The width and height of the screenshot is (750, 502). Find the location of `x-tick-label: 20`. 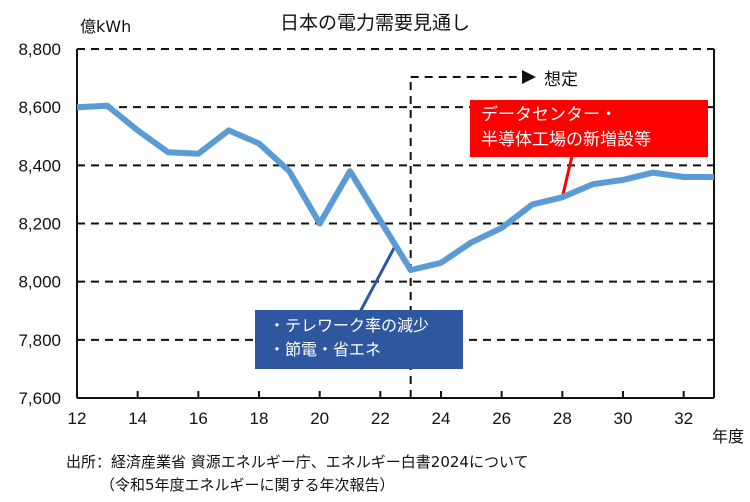

x-tick-label: 20 is located at coordinates (319, 418).